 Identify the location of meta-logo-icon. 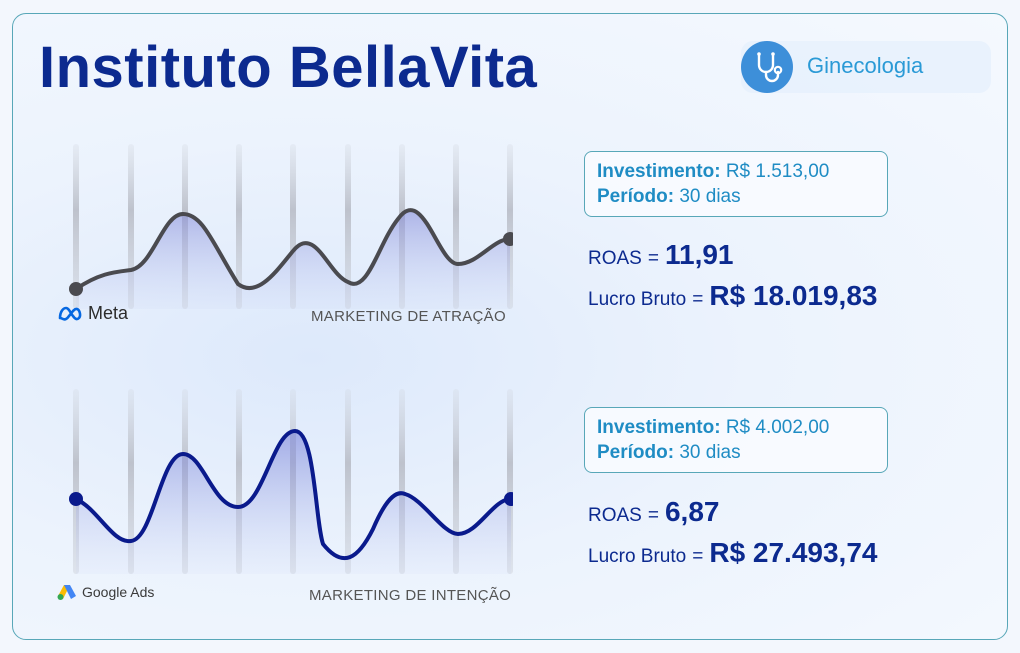
(70, 313).